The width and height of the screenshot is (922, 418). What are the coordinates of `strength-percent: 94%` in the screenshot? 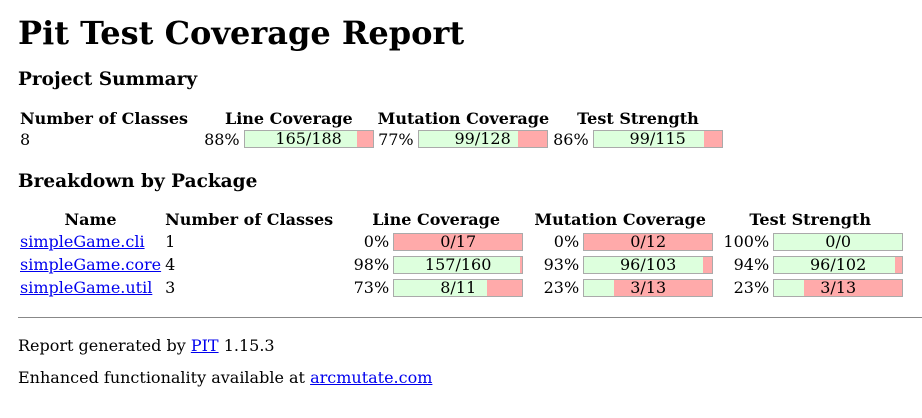 It's located at (751, 264).